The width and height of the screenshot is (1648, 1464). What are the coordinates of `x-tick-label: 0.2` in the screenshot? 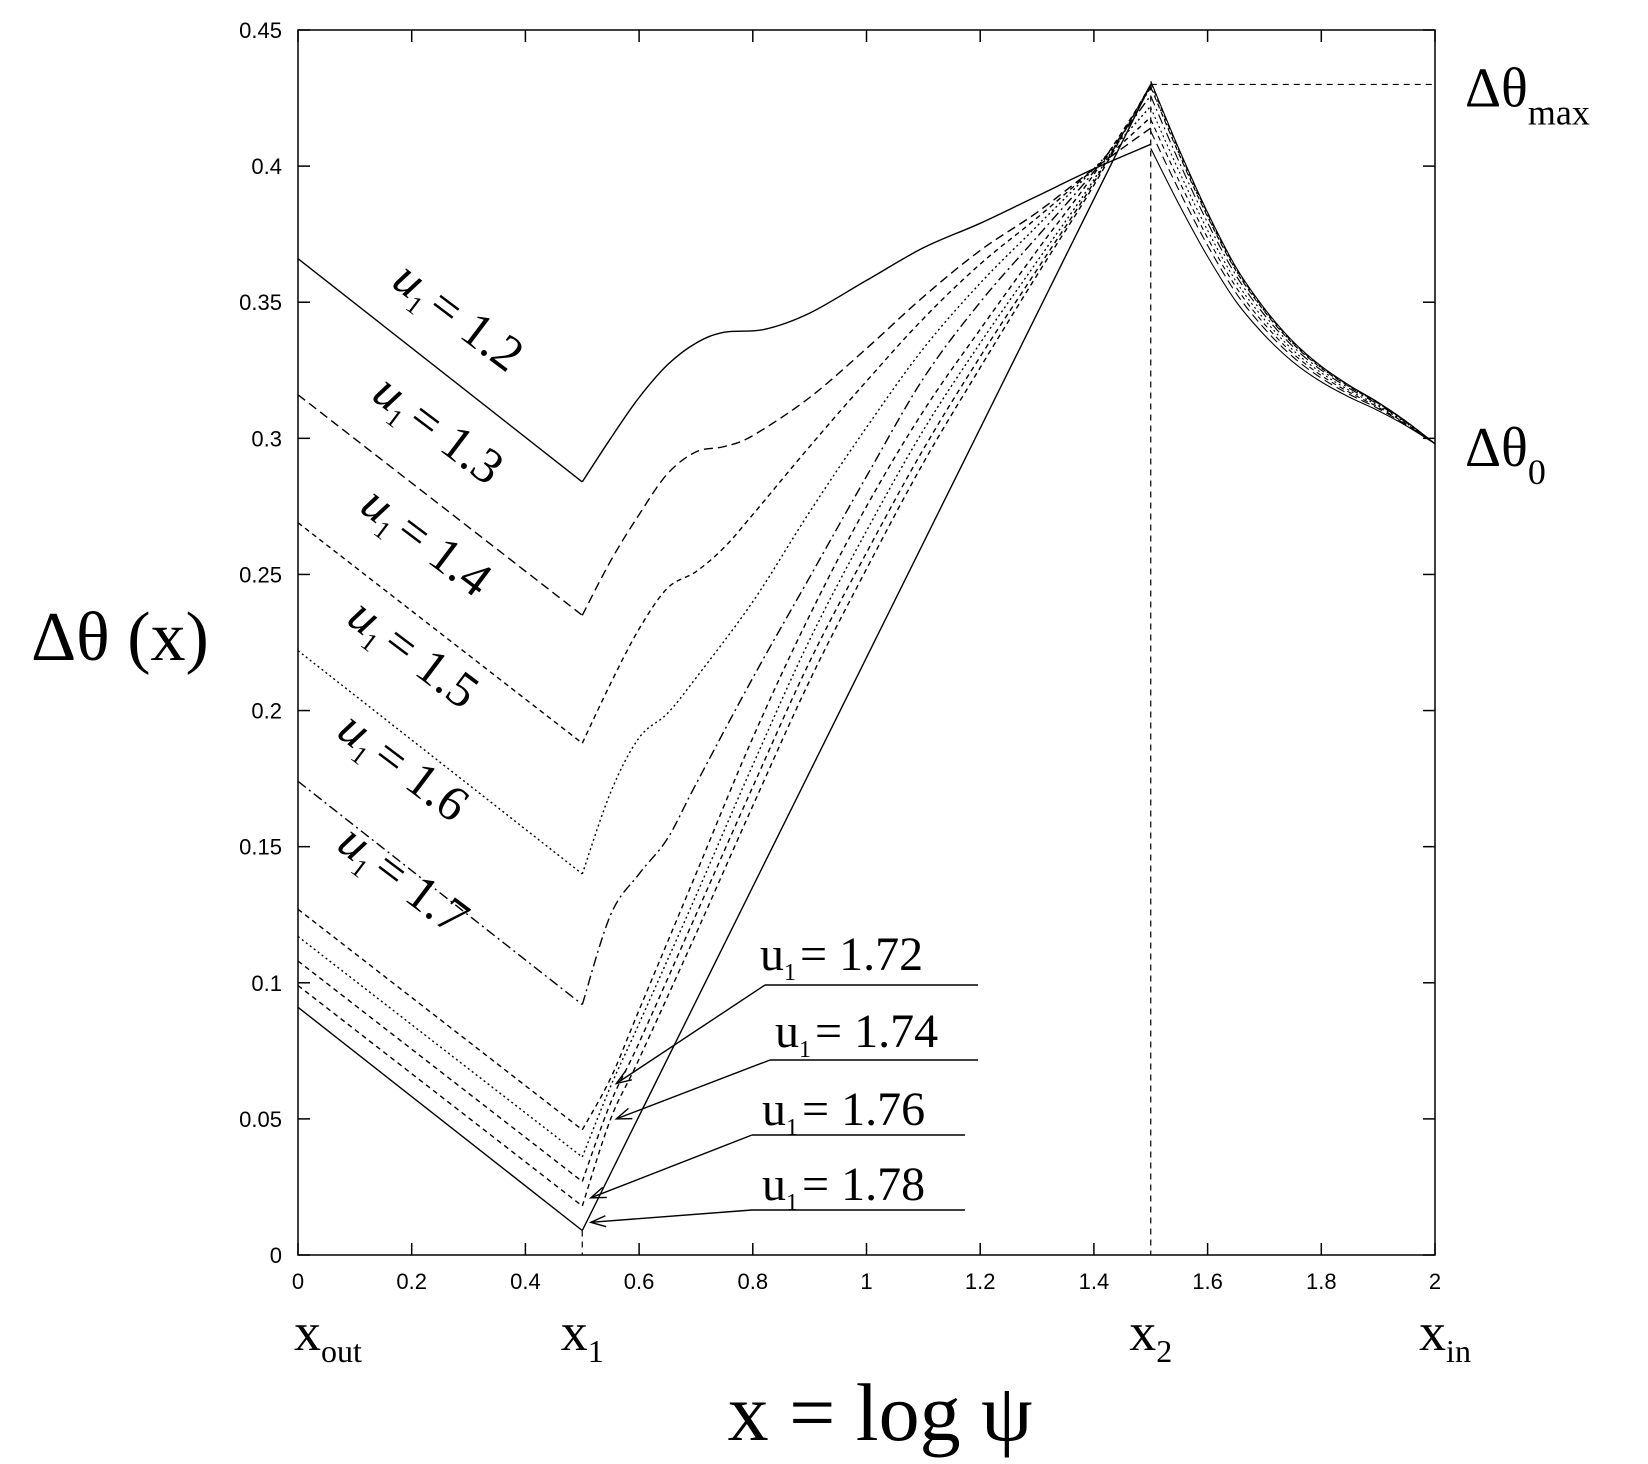 It's located at (411, 1281).